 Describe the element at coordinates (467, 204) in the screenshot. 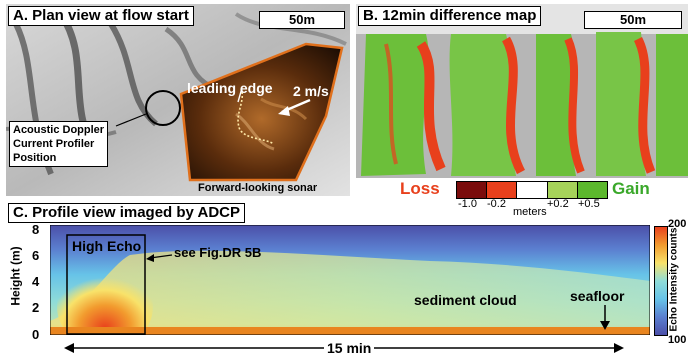

I see `legend-tick: -1.0` at that location.